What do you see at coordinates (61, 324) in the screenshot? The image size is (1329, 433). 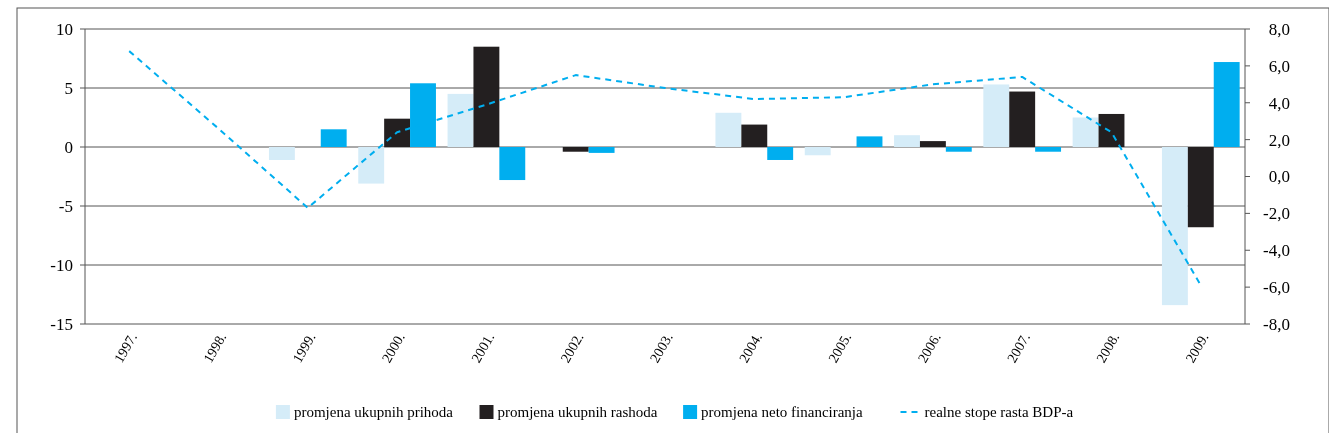 I see `y-tick-label: -15` at bounding box center [61, 324].